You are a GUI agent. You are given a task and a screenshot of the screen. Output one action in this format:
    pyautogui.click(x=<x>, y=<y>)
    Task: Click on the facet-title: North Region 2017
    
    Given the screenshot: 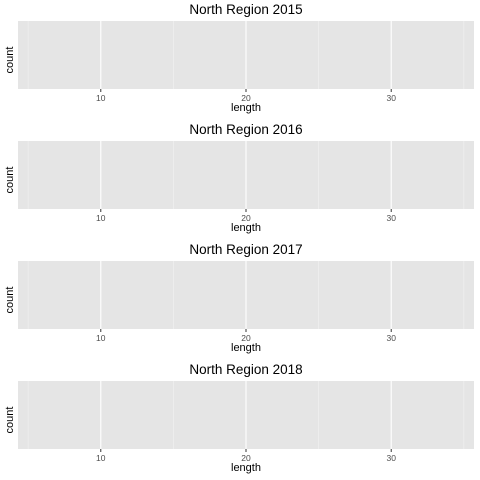 What is the action you would take?
    pyautogui.click(x=246, y=249)
    